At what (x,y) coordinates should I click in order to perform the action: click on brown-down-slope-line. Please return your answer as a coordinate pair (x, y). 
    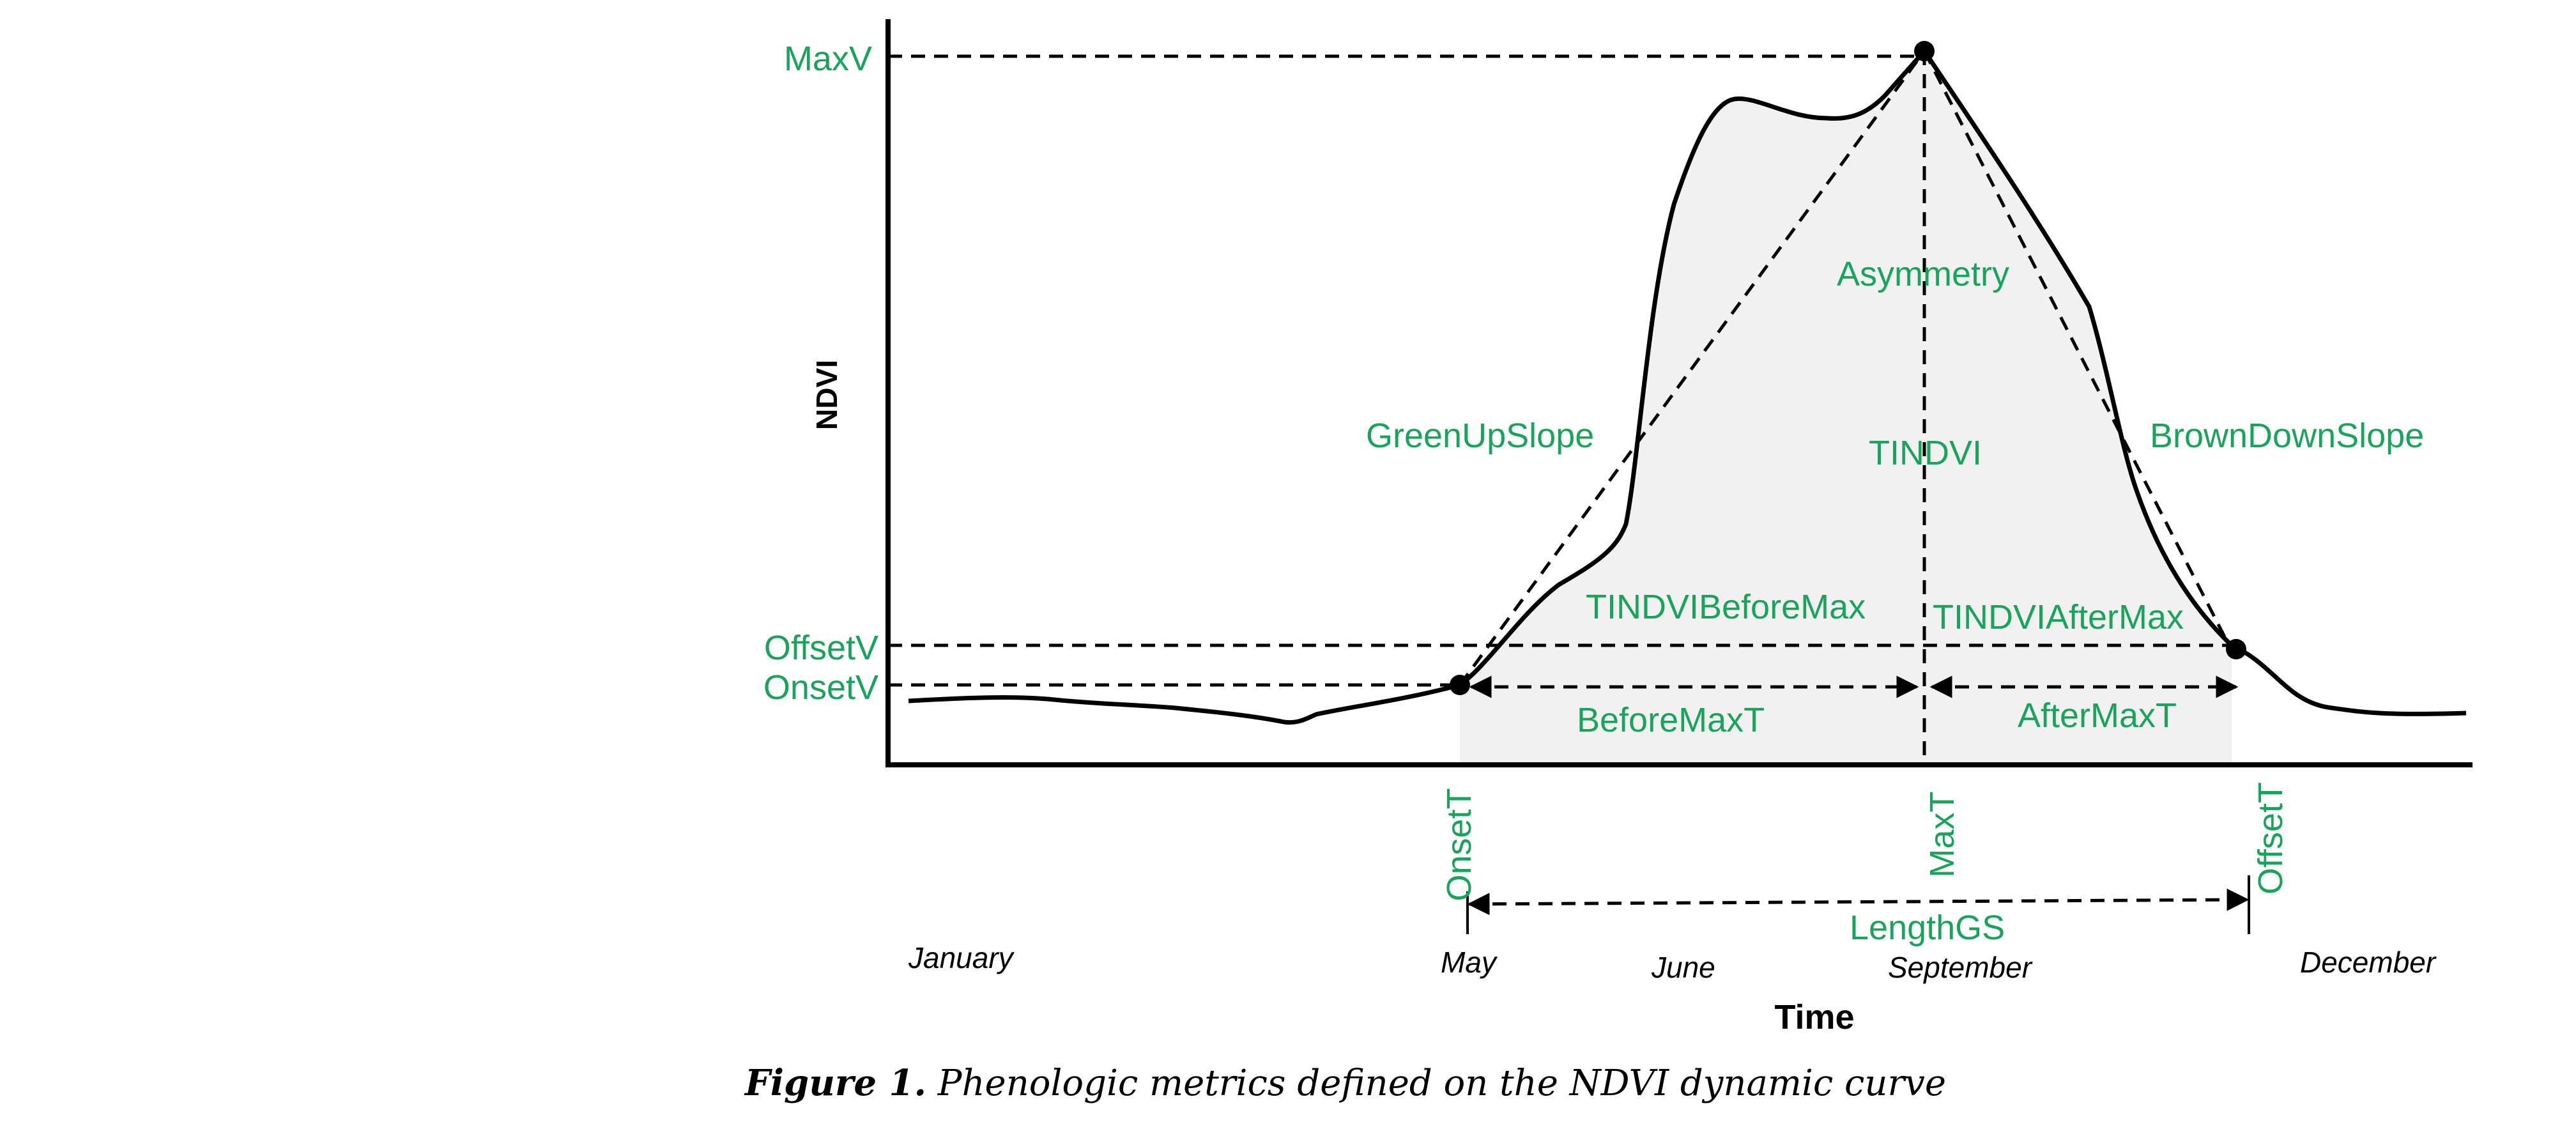
    Looking at the image, I should click on (2078, 351).